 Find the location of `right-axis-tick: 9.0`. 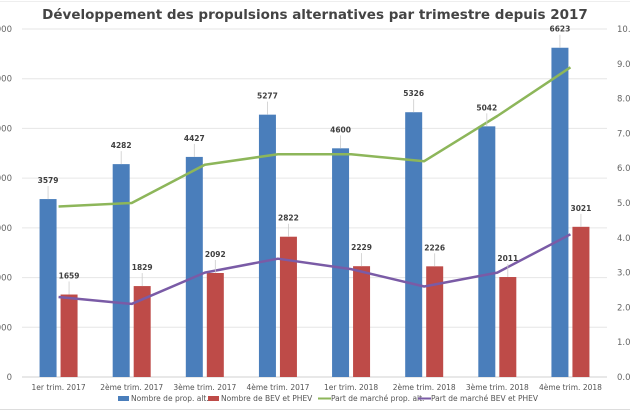

right-axis-tick: 9.0 is located at coordinates (623, 65).